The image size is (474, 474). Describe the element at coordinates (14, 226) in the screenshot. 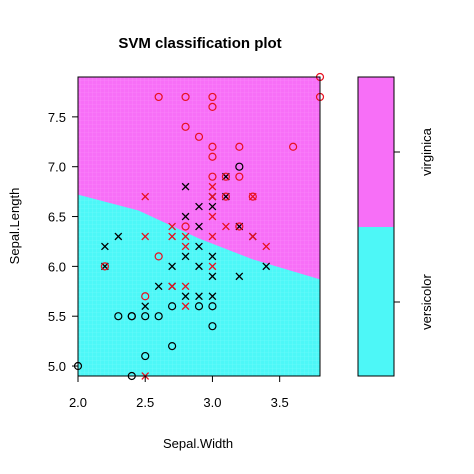

I see `y-axis-label: Sepal.Length` at that location.